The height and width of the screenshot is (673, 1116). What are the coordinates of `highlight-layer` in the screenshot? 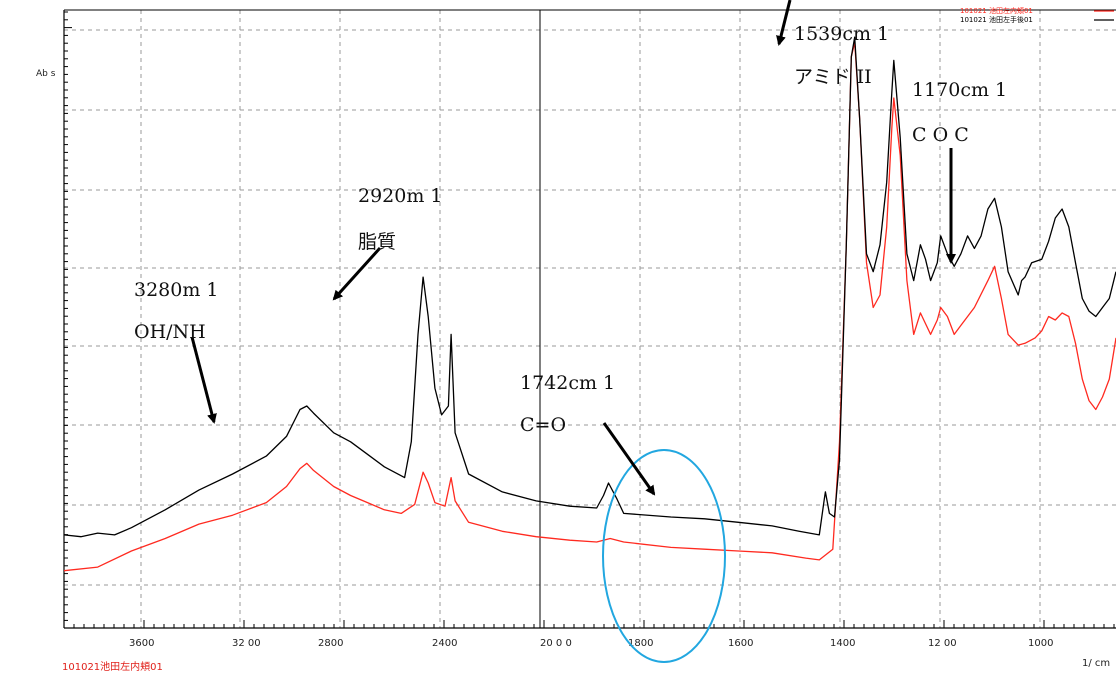 It's located at (664, 556).